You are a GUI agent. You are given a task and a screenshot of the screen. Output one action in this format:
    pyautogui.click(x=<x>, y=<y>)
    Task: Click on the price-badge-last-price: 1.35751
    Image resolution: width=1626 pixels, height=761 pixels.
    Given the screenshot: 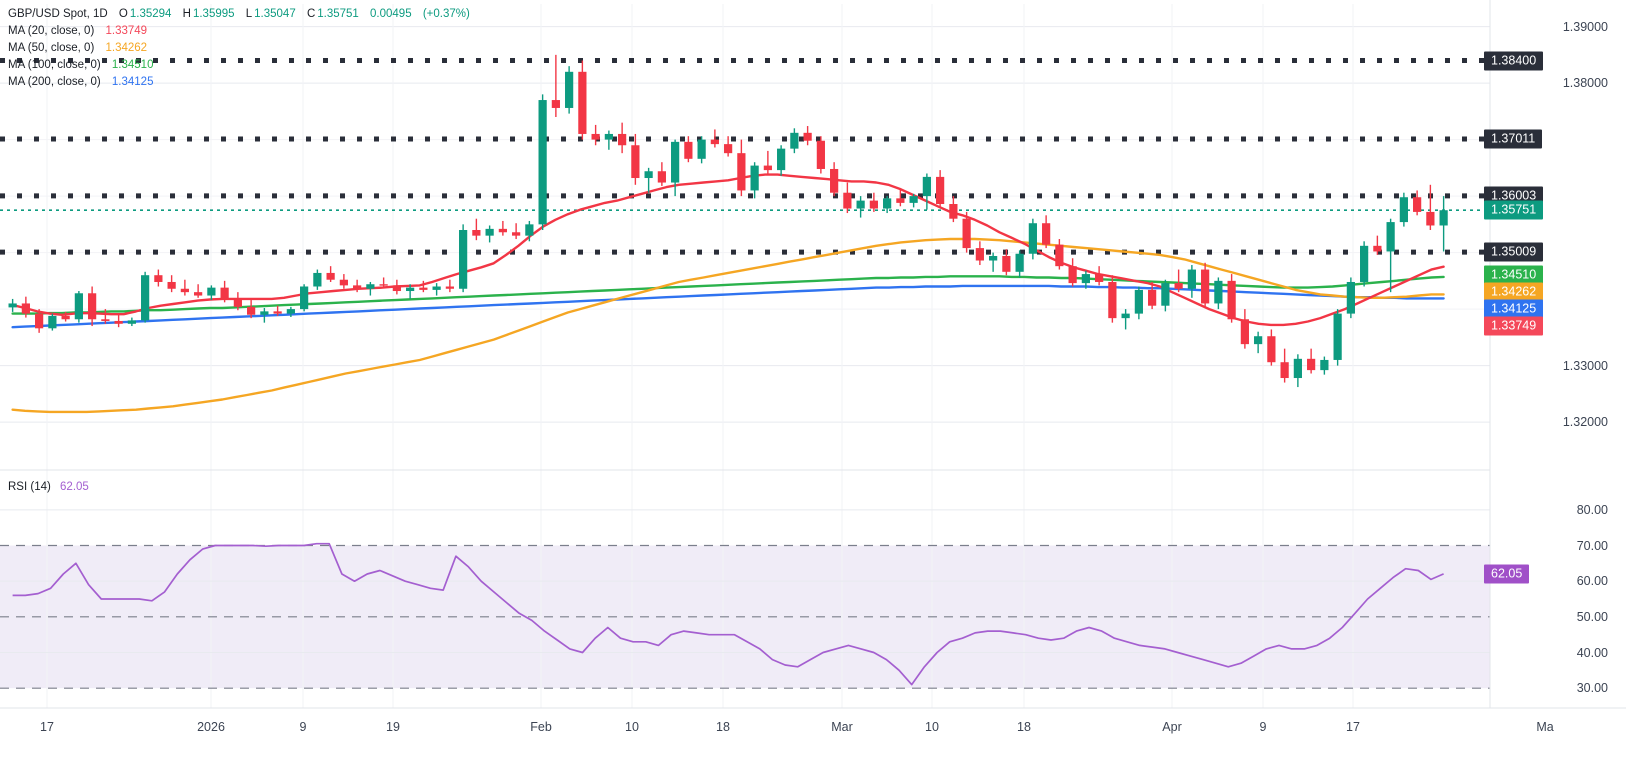 What is the action you would take?
    pyautogui.click(x=1514, y=210)
    